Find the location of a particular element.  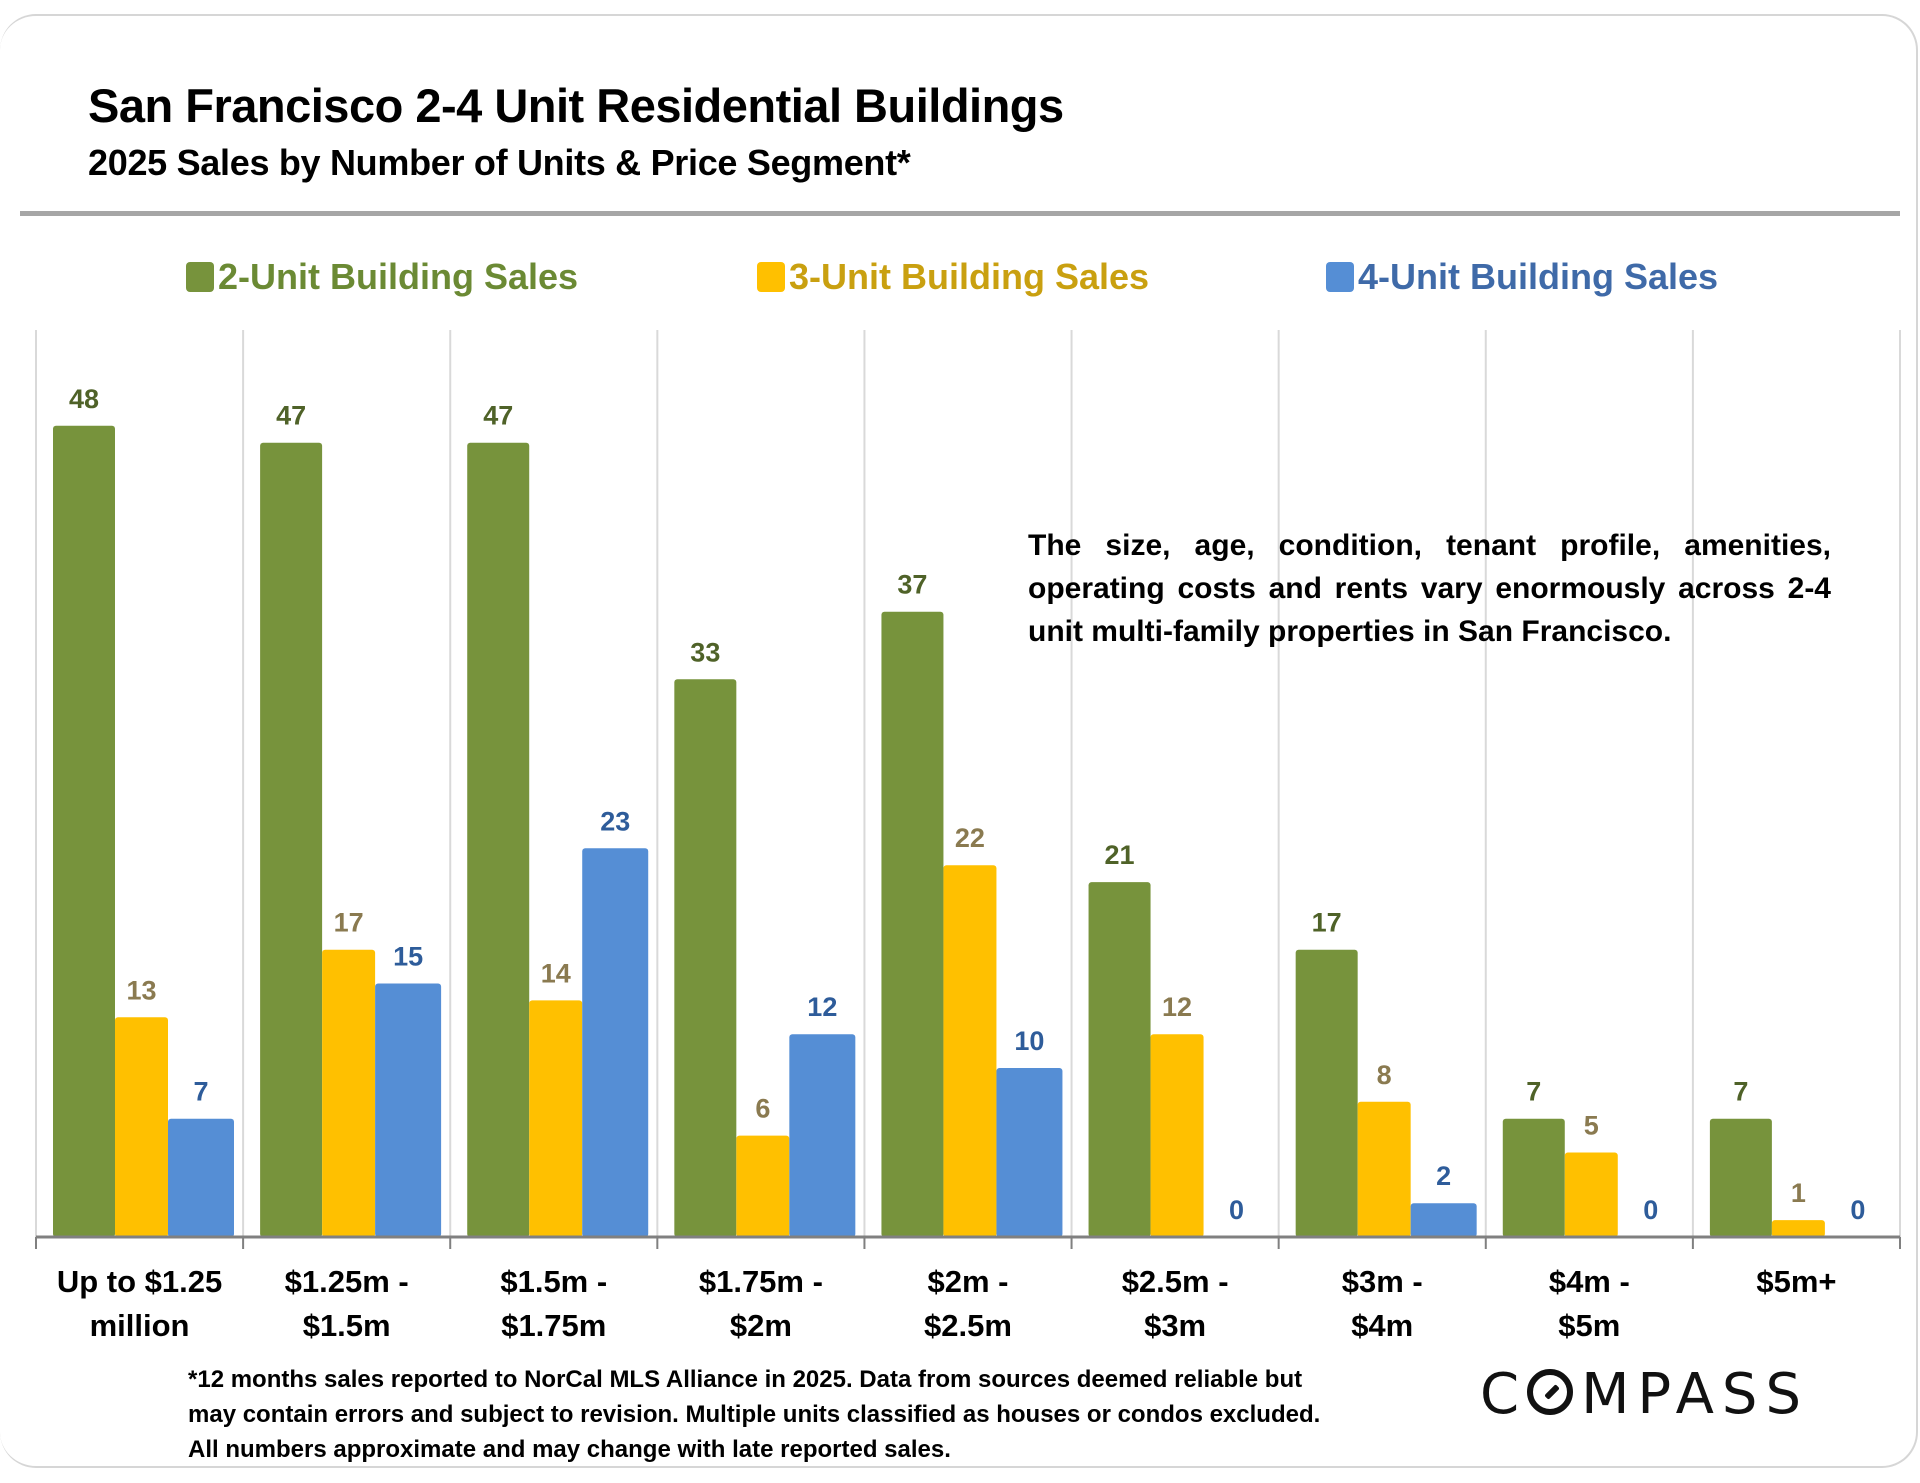

data-label: 13 is located at coordinates (141, 990).